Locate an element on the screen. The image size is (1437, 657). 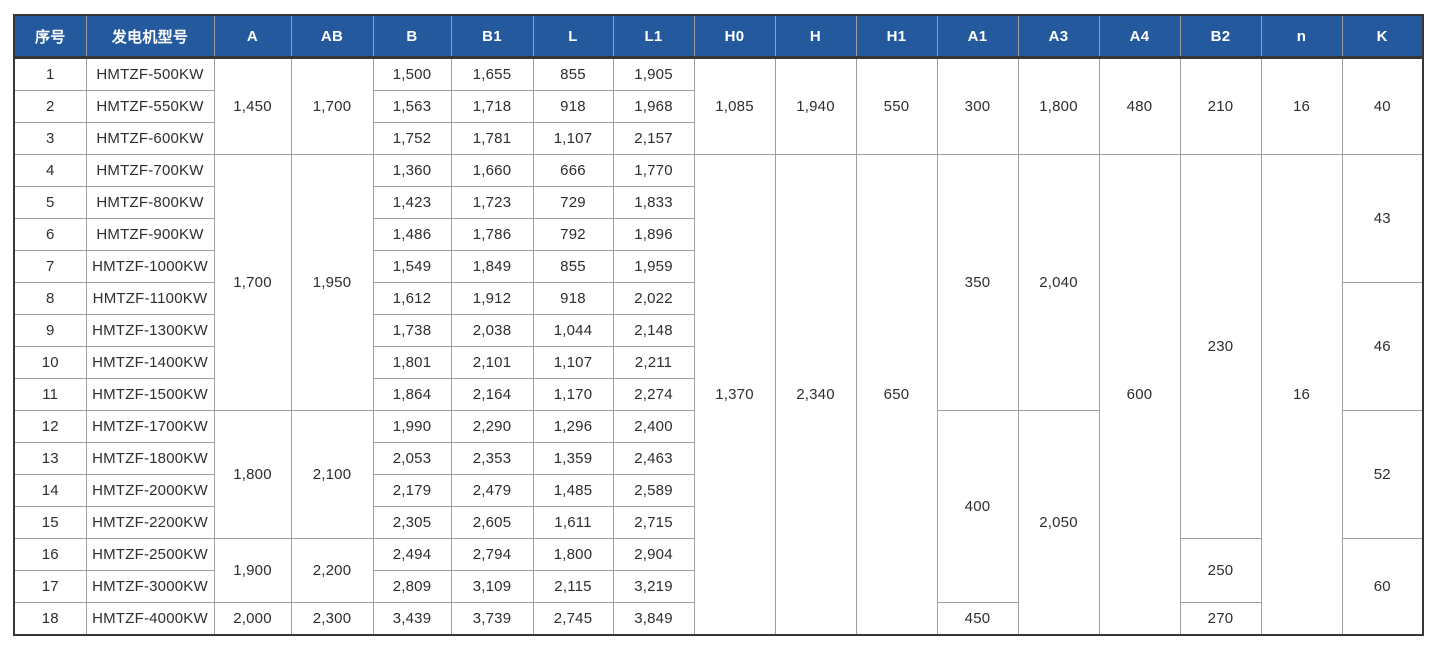
table-row: 14 HMTZF-2000KW 2,179 2,479 1,485 2,589 is located at coordinates (718, 490).